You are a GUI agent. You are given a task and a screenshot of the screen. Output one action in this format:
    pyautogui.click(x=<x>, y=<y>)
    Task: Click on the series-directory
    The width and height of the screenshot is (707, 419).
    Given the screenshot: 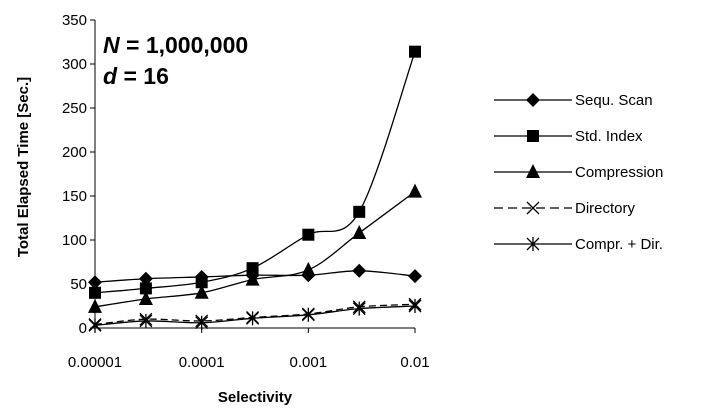 What is the action you would take?
    pyautogui.click(x=255, y=314)
    